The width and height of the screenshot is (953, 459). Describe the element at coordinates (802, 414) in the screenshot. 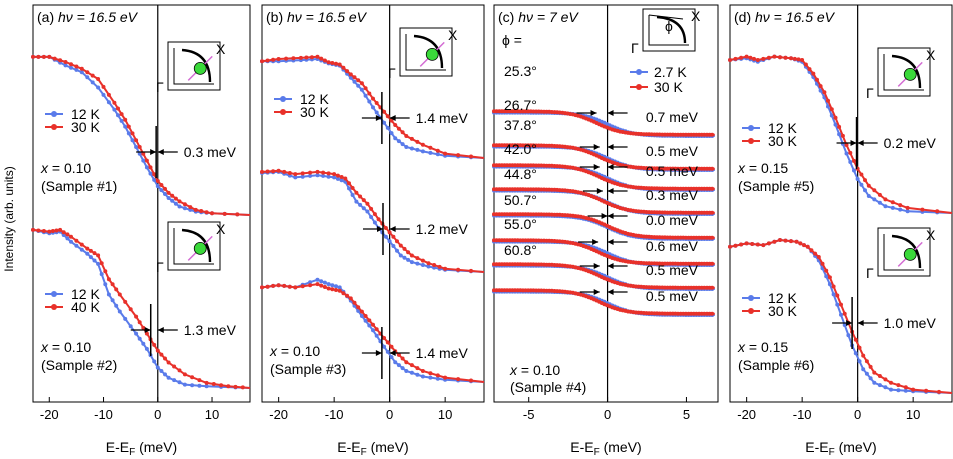

I see `x-tick-label: -10` at that location.